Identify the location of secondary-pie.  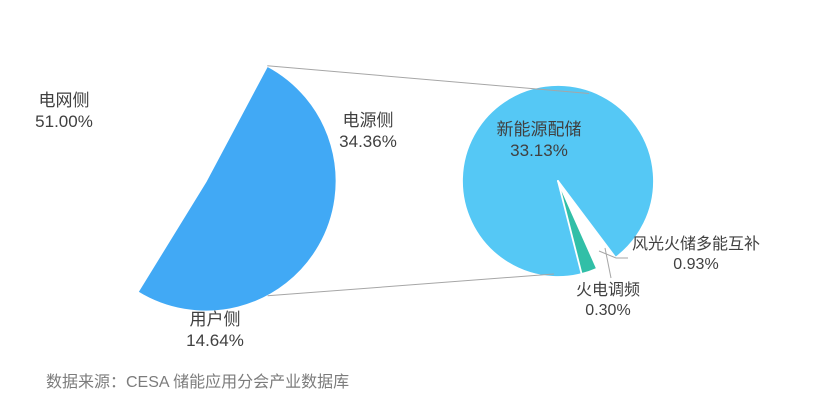
(558, 181).